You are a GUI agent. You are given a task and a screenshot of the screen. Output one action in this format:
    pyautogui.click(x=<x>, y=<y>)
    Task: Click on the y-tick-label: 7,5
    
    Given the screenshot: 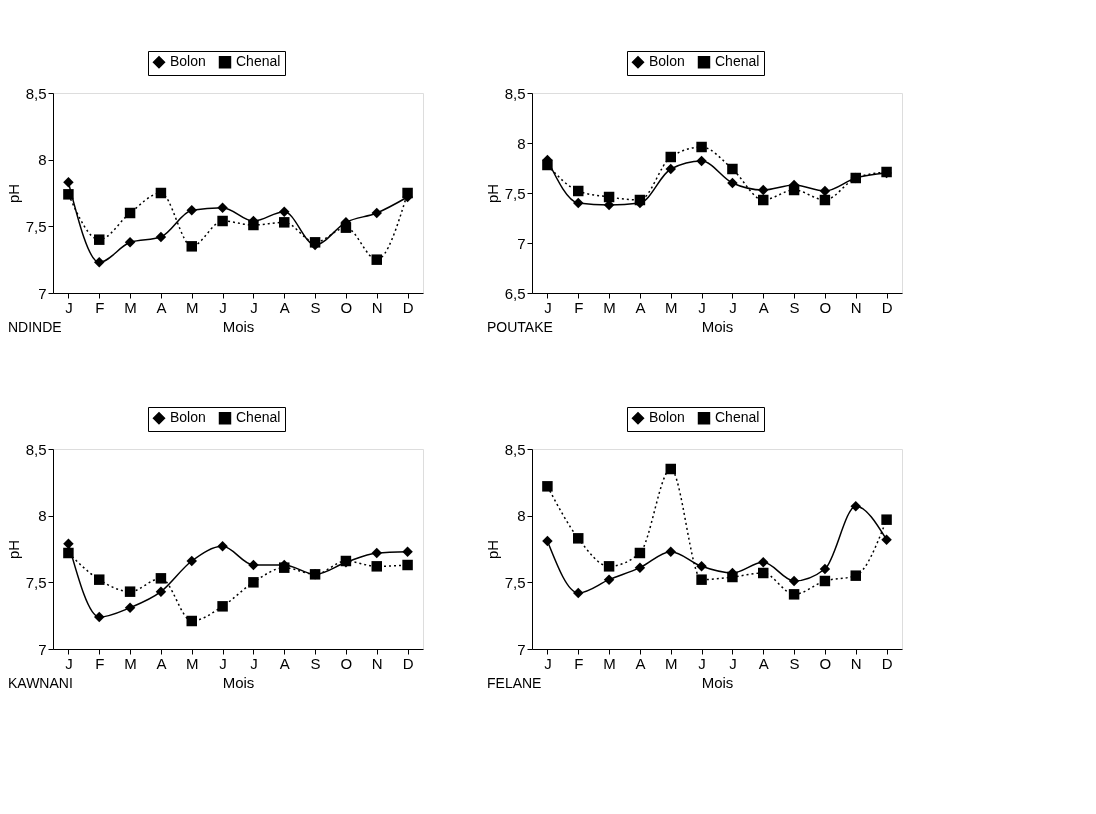 What is the action you would take?
    pyautogui.click(x=515, y=582)
    